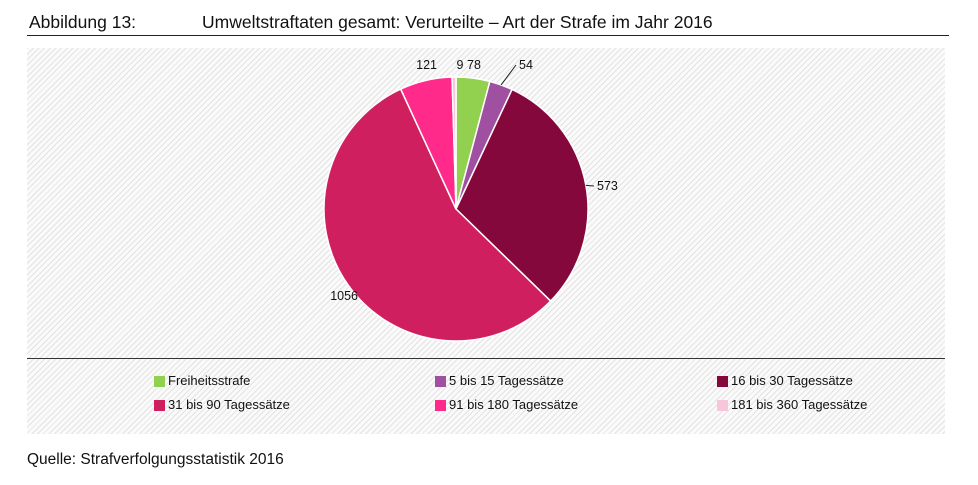 Image resolution: width=978 pixels, height=485 pixels. I want to click on legend-label: 16 bis 30 Tagessätze, so click(792, 380).